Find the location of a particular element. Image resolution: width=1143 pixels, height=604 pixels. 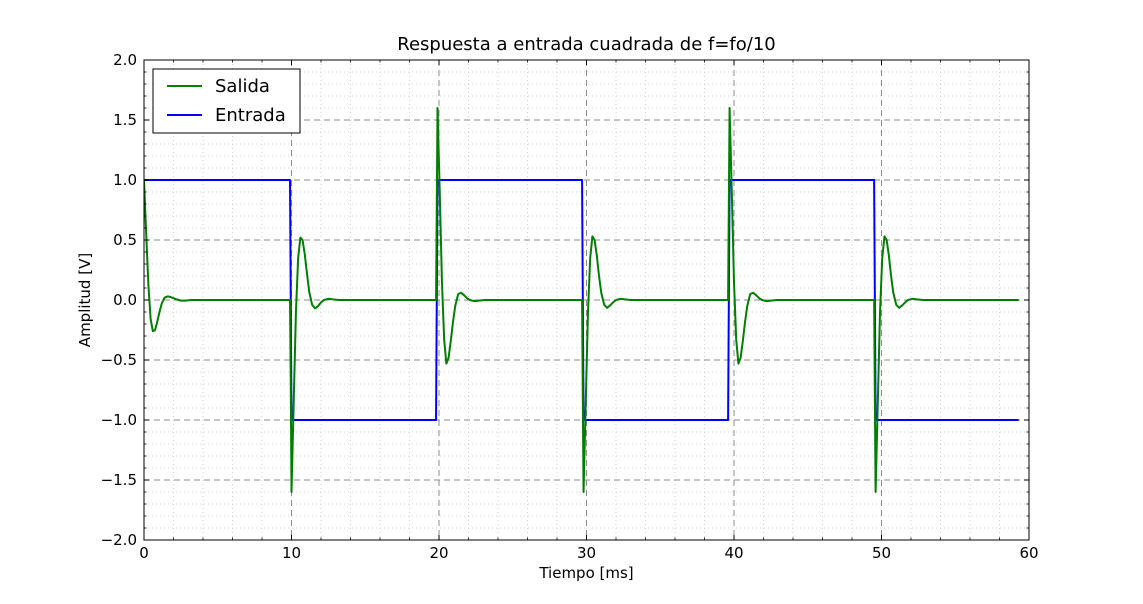

y-tick-label: 0.5 is located at coordinates (125, 240).